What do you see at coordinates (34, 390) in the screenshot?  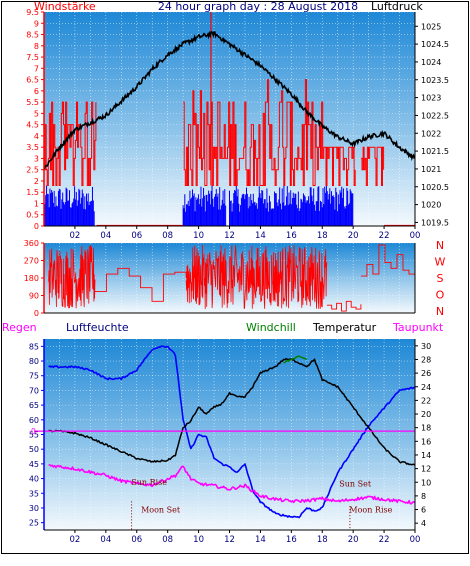 I see `humidity-tick-label: 70` at bounding box center [34, 390].